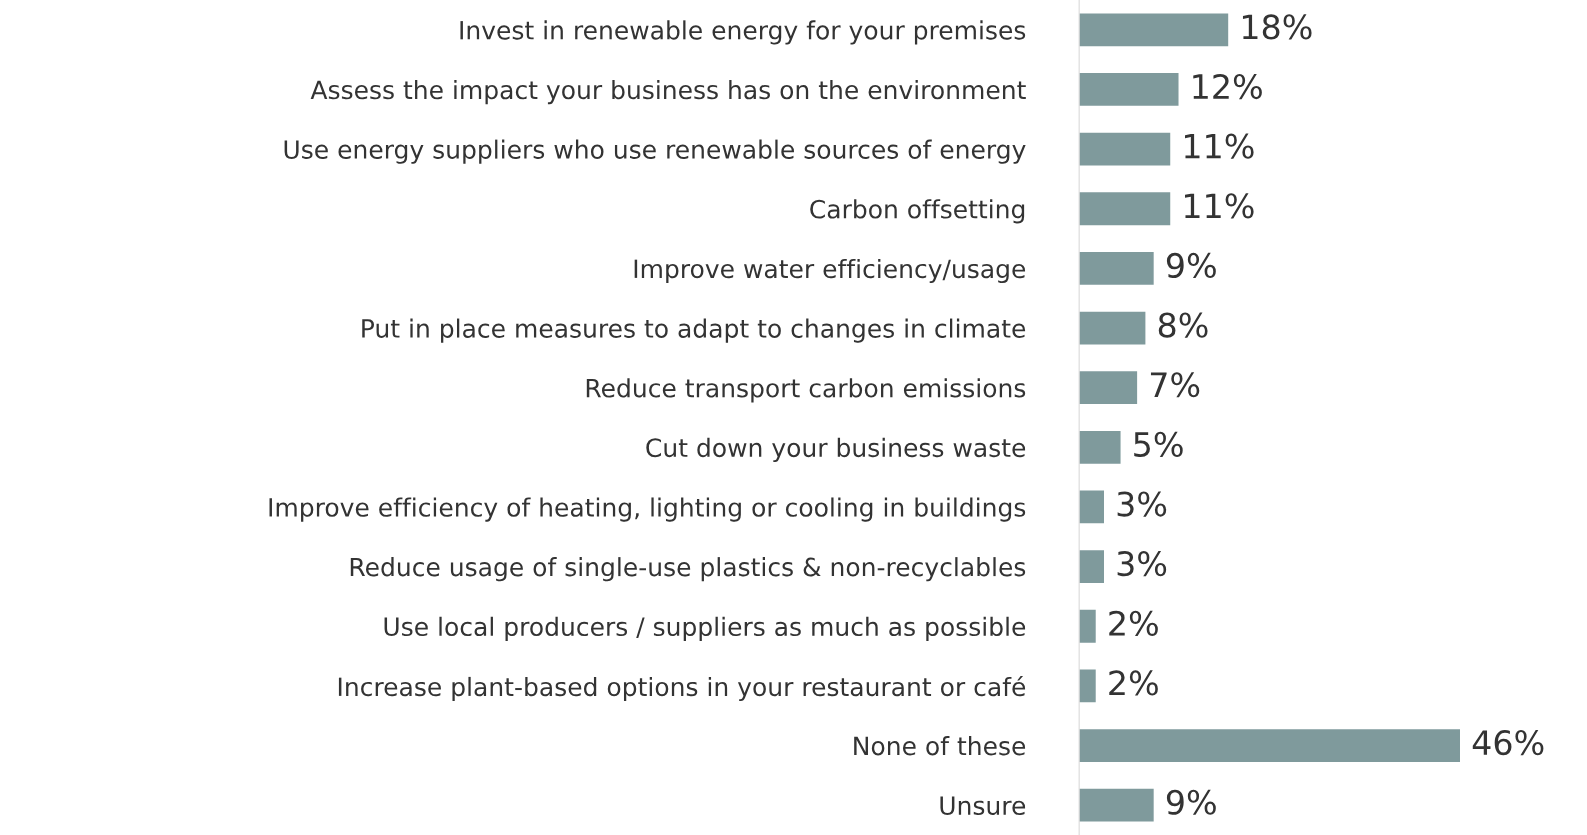 This screenshot has width=1587, height=835. Describe the element at coordinates (1175, 385) in the screenshot. I see `data-label: 7%` at that location.